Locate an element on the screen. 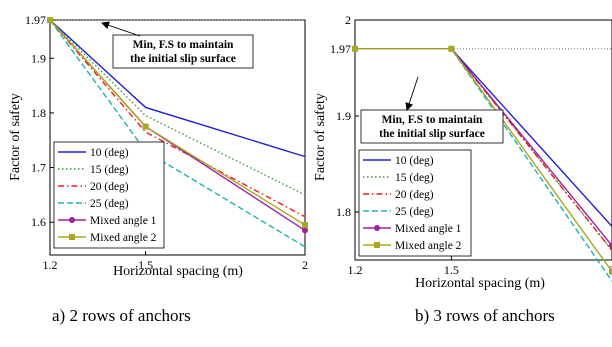 This screenshot has width=612, height=347. y-tick-label: 1.6 is located at coordinates (38, 222).